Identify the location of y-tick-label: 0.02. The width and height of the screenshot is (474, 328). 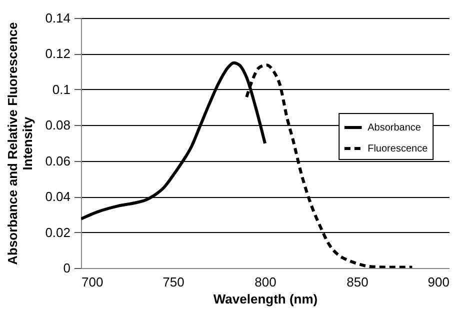
(57, 232).